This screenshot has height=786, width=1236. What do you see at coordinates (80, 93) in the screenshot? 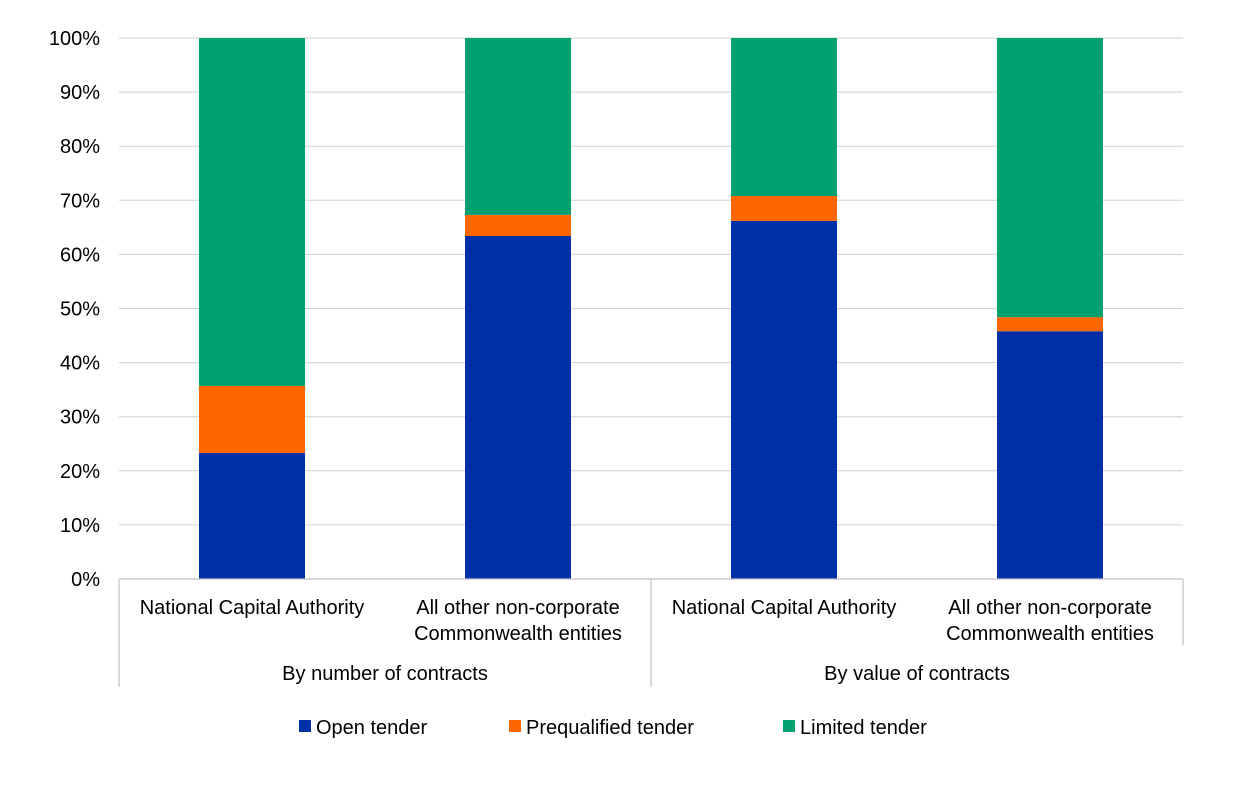
I see `y-tick-label: 90%` at bounding box center [80, 93].